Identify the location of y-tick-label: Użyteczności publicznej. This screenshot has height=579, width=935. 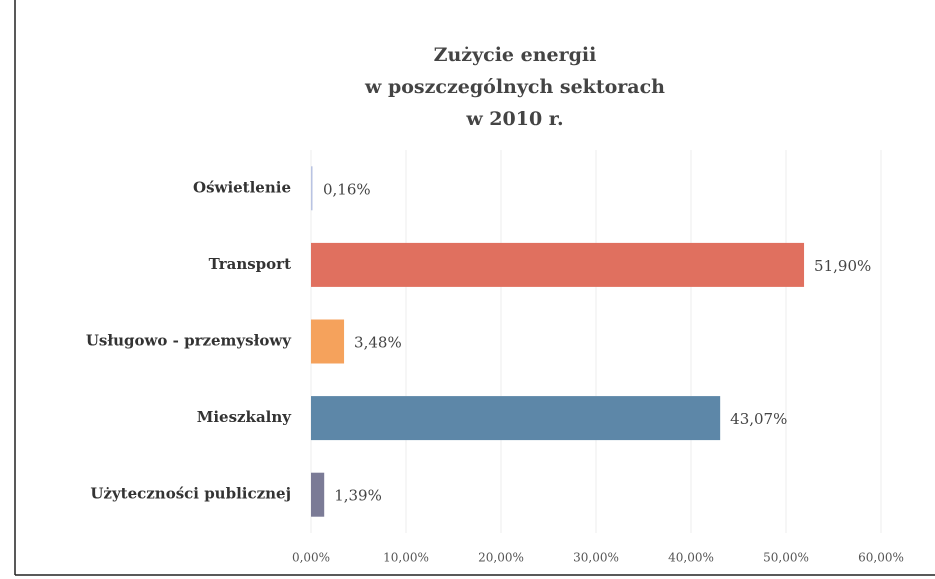
(190, 494).